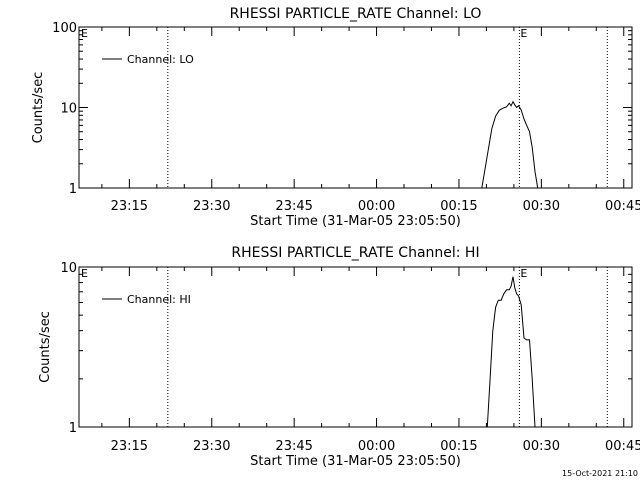 The height and width of the screenshot is (480, 640). Describe the element at coordinates (160, 59) in the screenshot. I see `legend-label: Channel: LO` at that location.